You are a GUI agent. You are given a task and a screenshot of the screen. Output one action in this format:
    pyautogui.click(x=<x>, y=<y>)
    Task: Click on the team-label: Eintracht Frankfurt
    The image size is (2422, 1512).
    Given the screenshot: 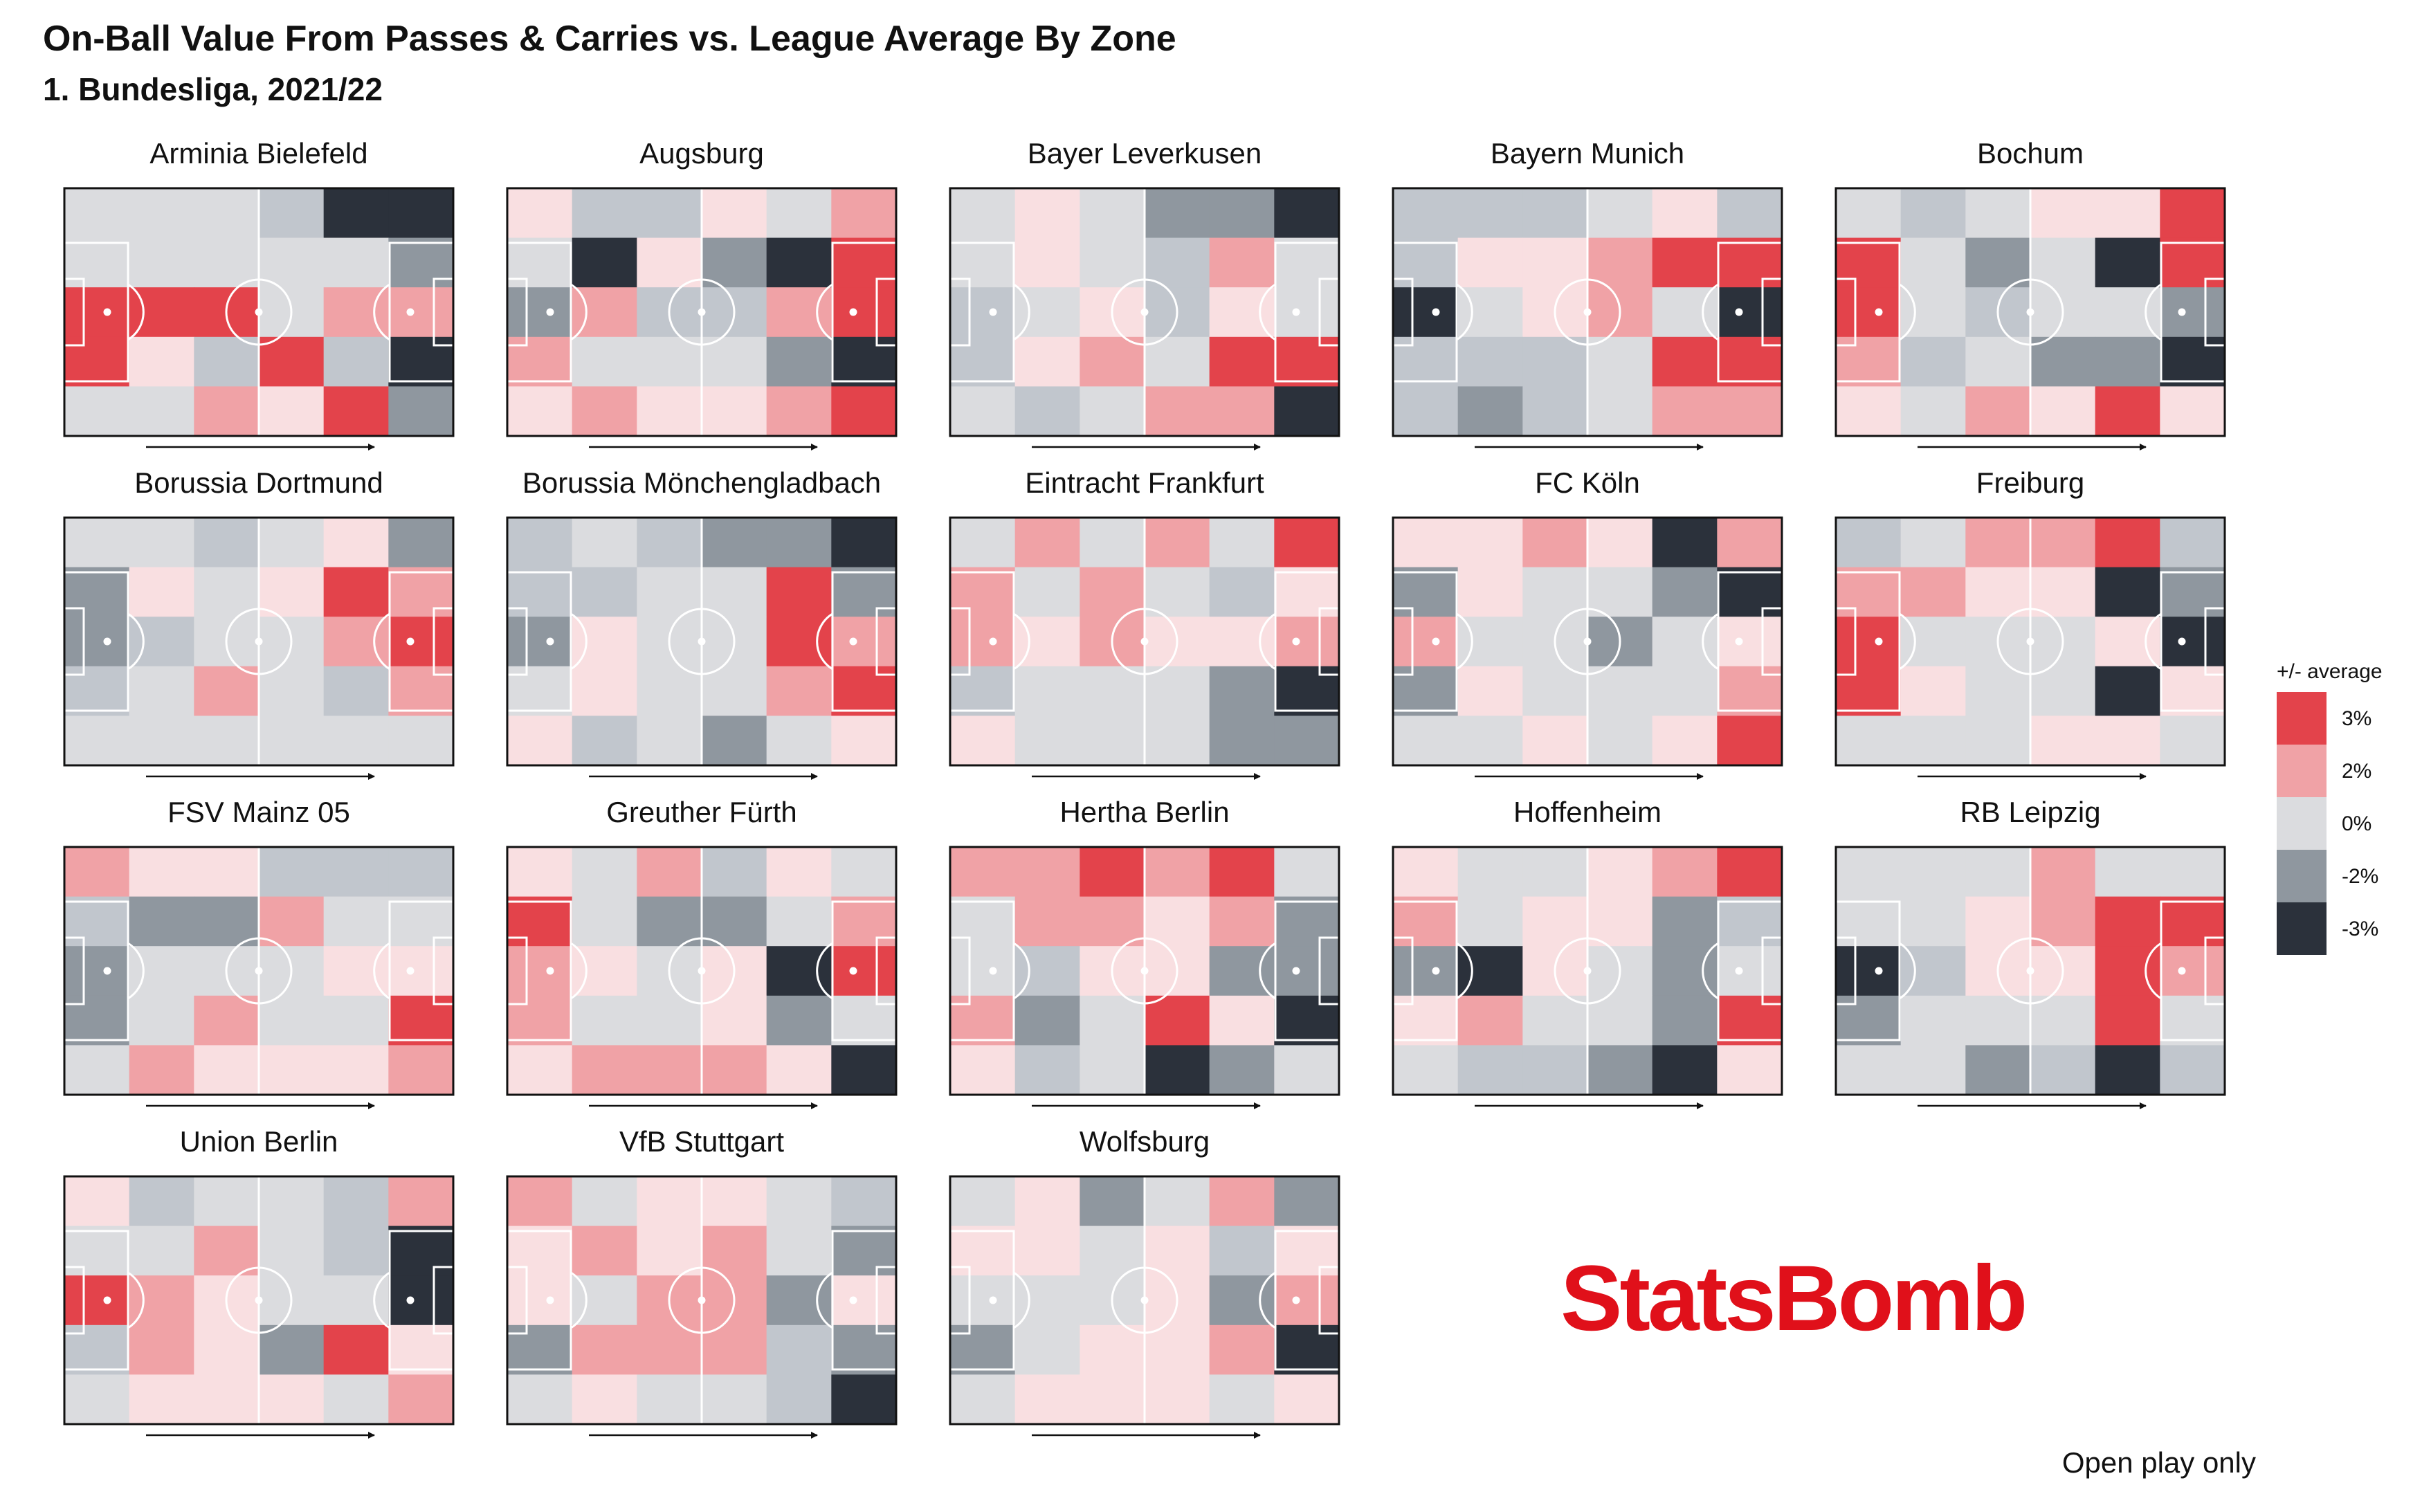 What is the action you would take?
    pyautogui.click(x=1144, y=482)
    